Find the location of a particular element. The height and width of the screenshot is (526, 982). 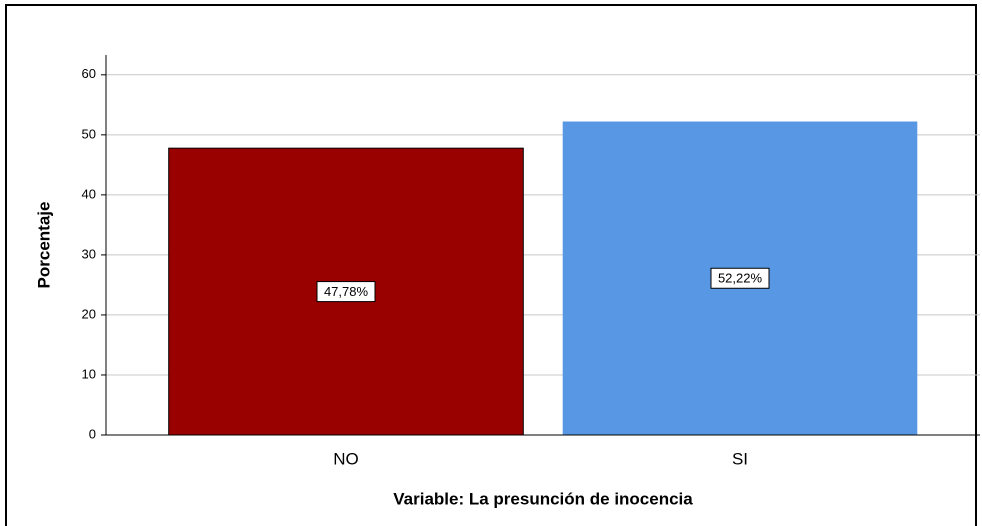

y-tick-label: 60 is located at coordinates (89, 73).